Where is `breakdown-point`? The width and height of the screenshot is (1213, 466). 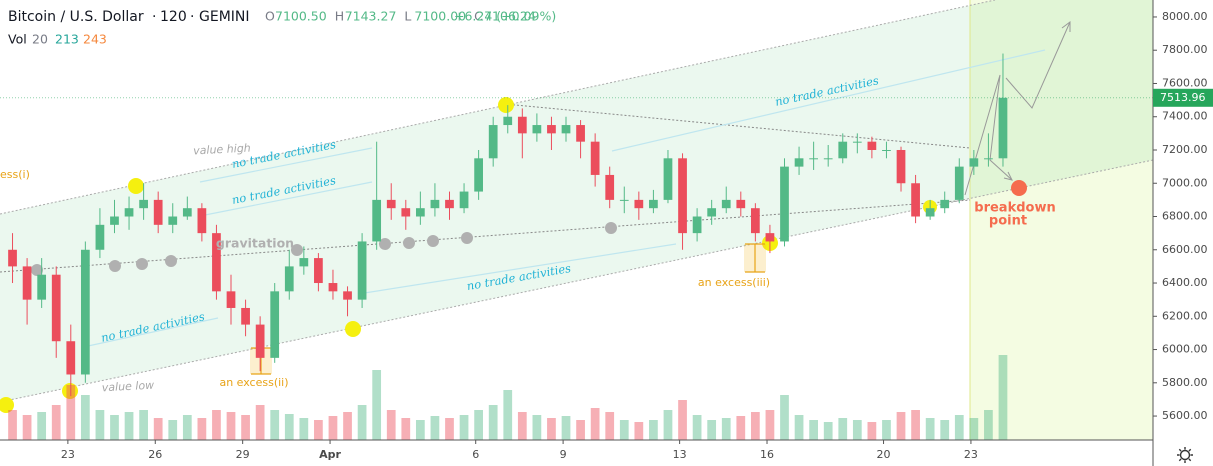 breakdown-point is located at coordinates (1019, 188).